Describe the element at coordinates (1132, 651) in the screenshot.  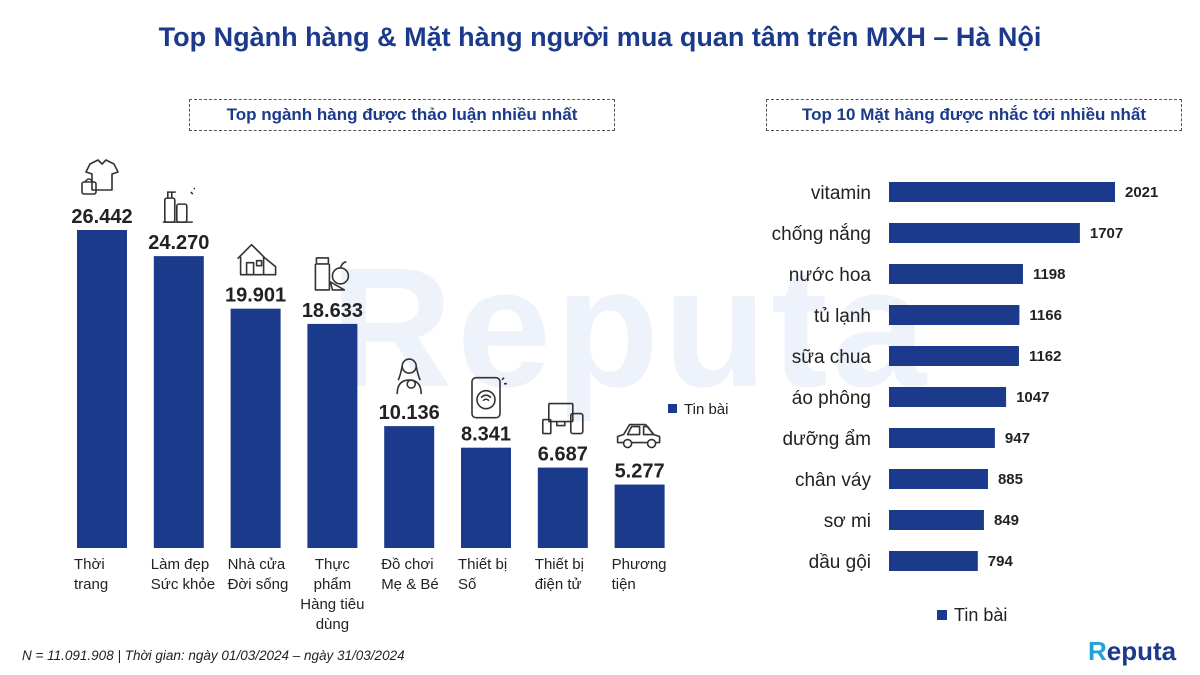
I see `reputa-logo: Reputa` at that location.